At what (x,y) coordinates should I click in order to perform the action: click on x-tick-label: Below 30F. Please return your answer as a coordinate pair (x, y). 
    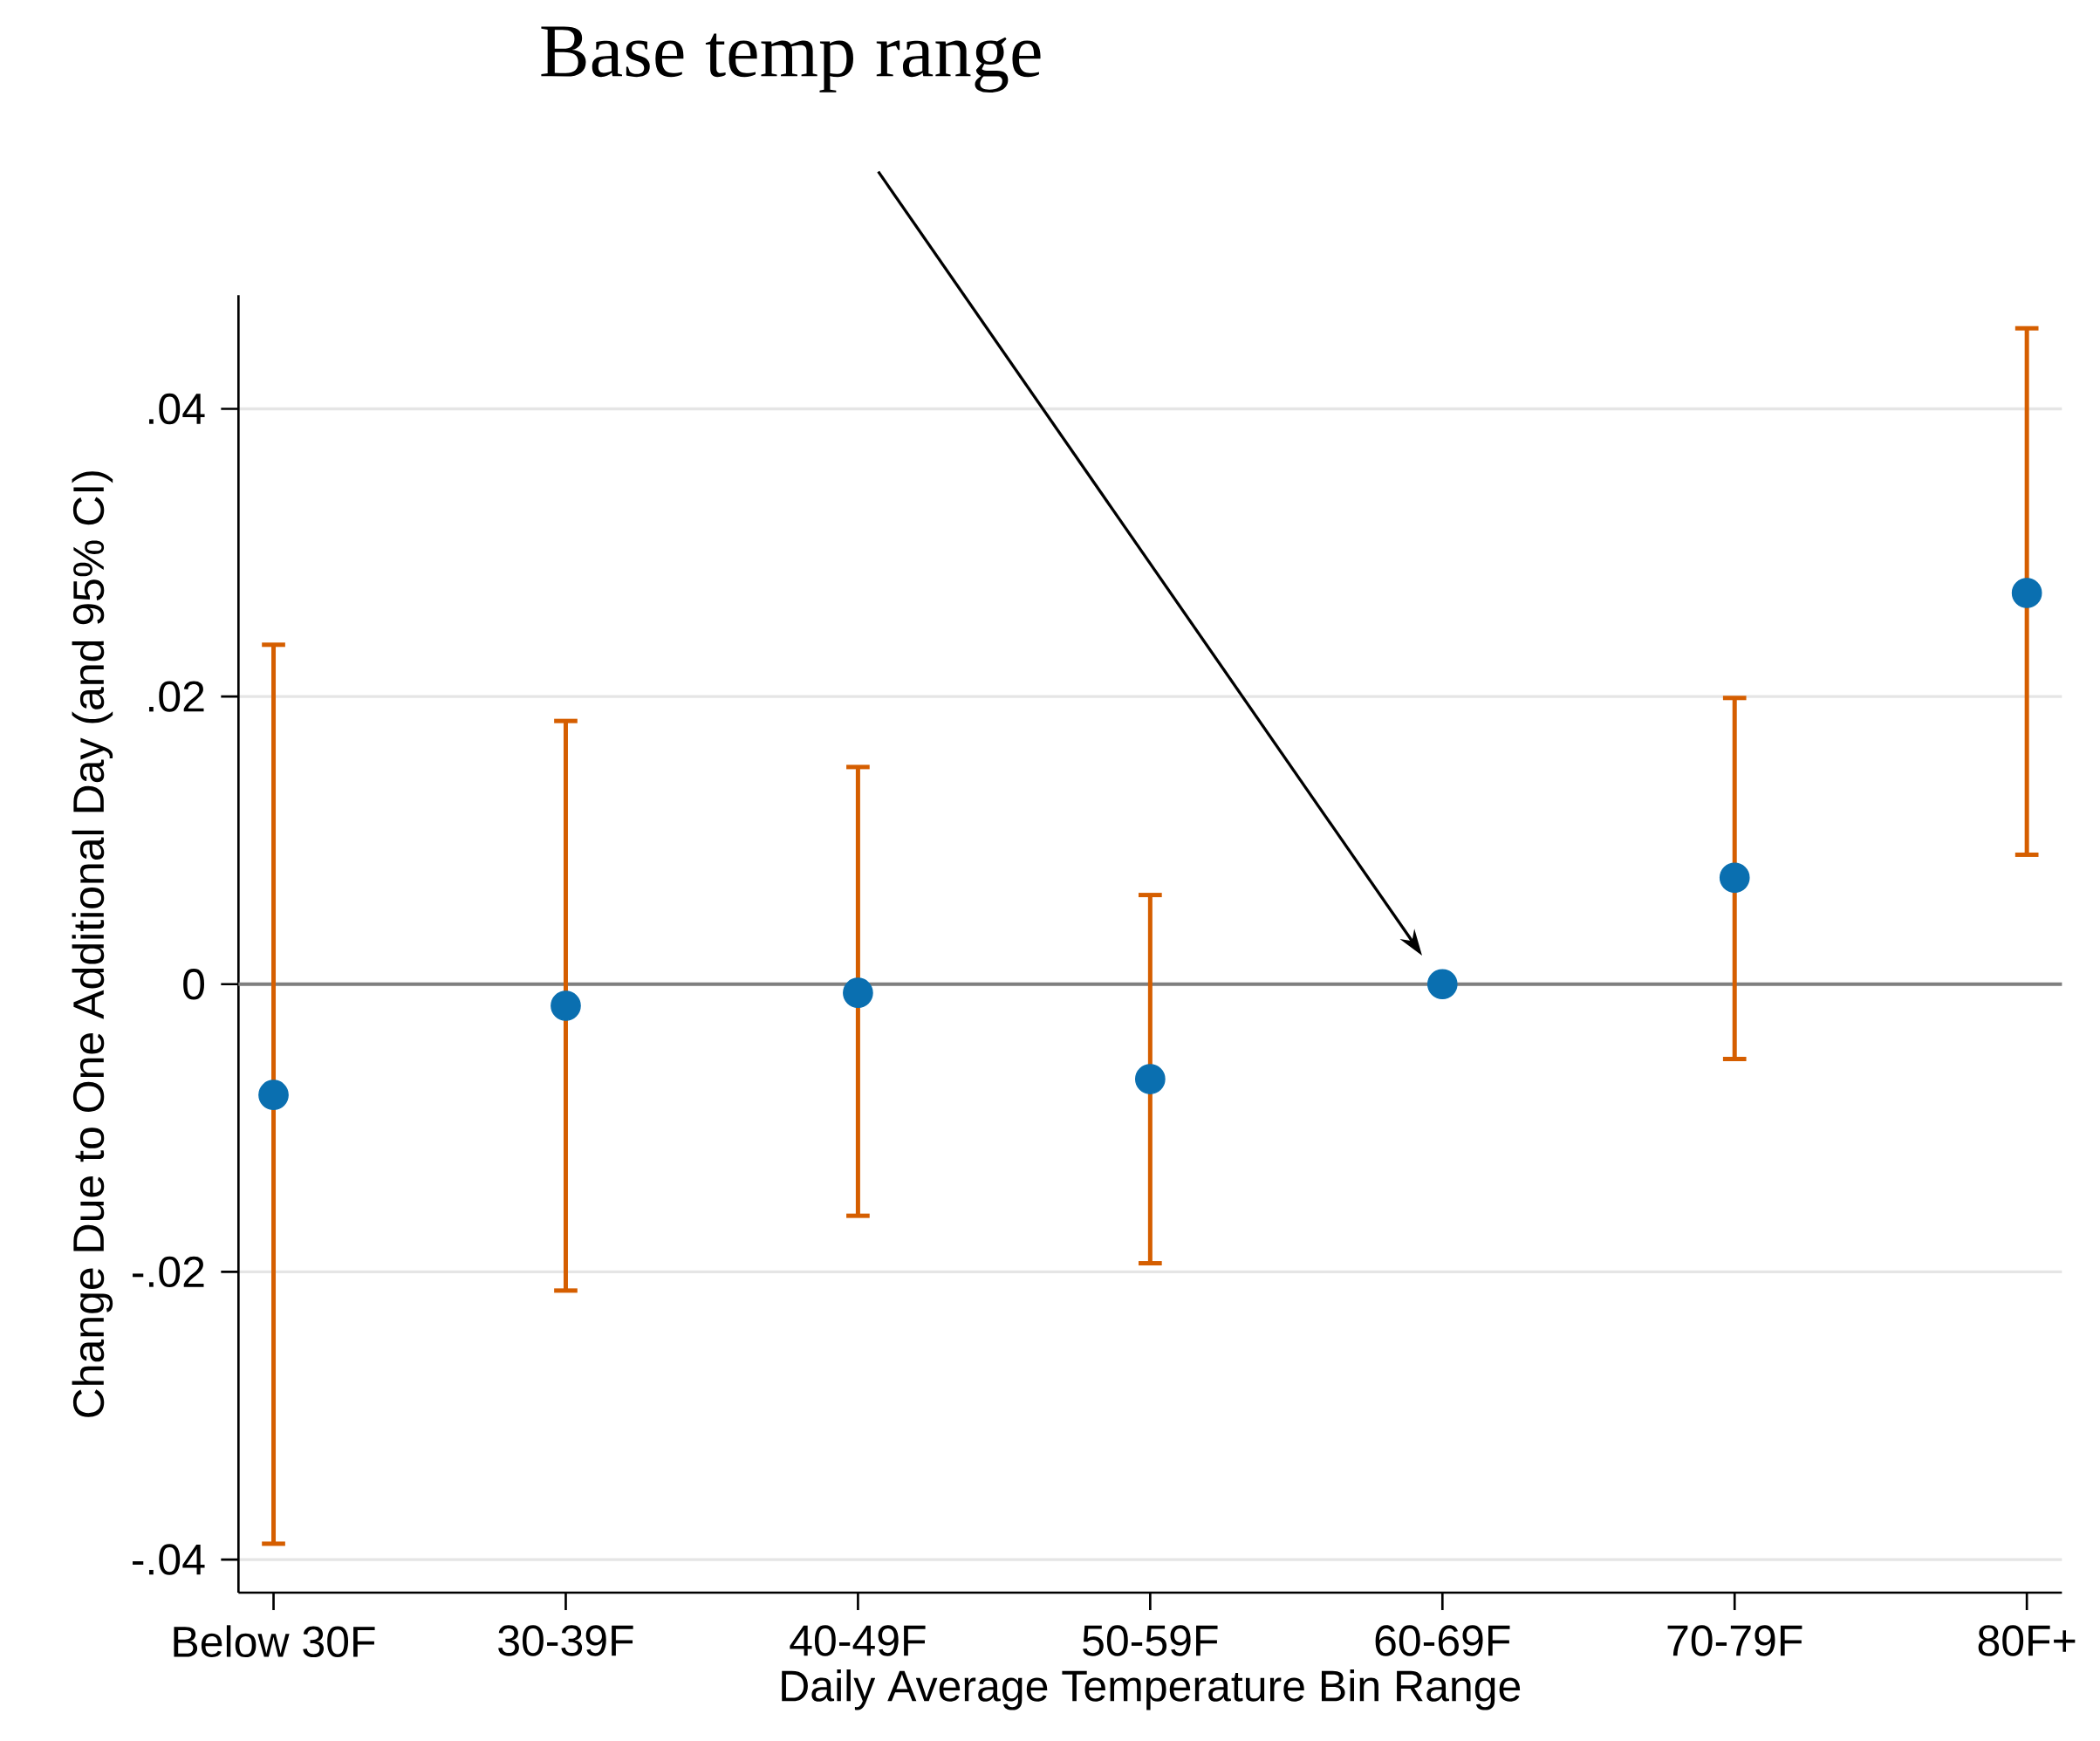
    Looking at the image, I should click on (275, 1641).